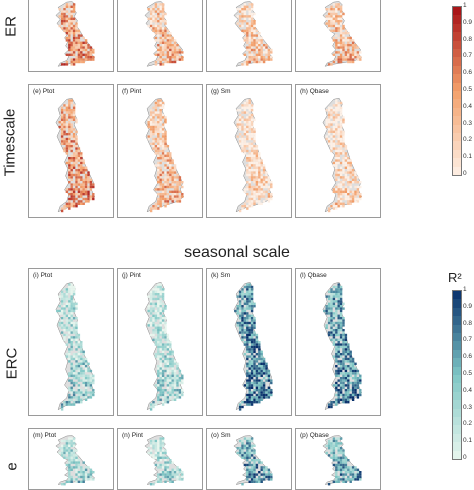  I want to click on colorbar-segment, so click(457, 121).